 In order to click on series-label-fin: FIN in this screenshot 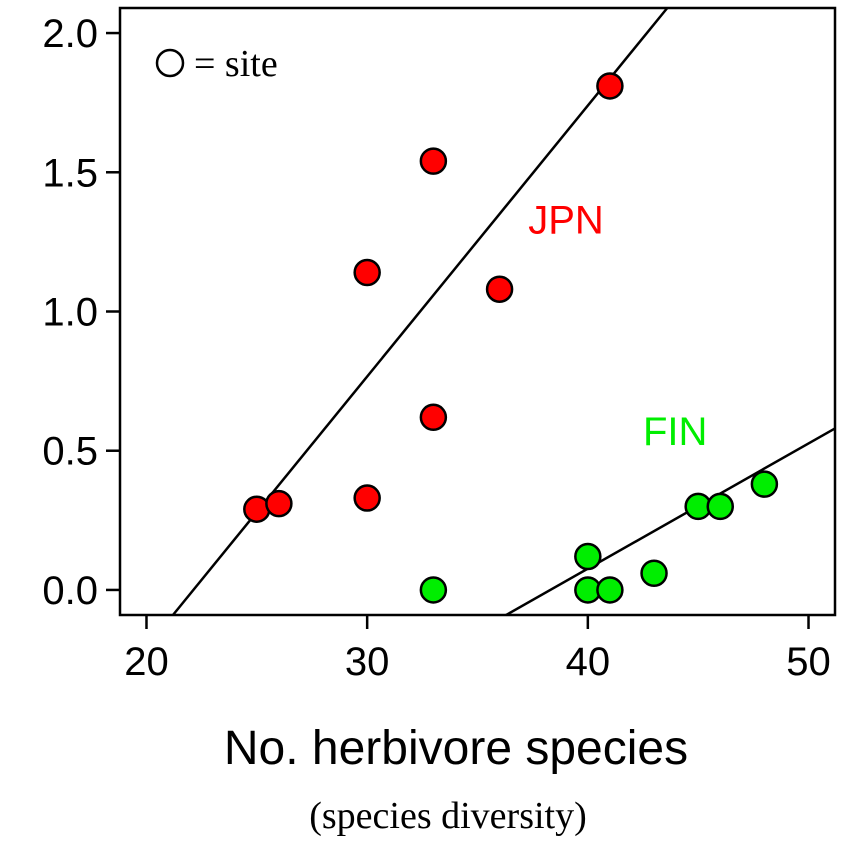, I will do `click(675, 432)`.